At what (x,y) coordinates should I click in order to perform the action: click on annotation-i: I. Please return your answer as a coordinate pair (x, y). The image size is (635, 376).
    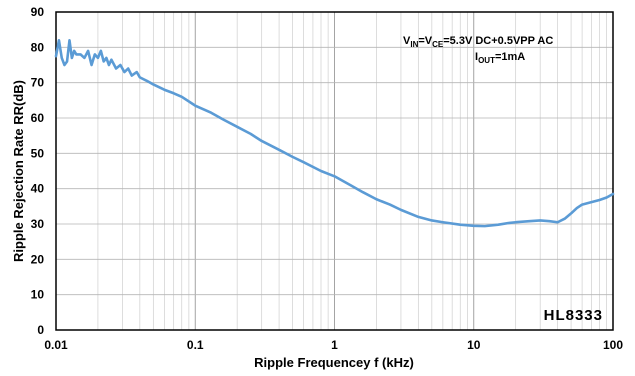
    Looking at the image, I should click on (476, 57).